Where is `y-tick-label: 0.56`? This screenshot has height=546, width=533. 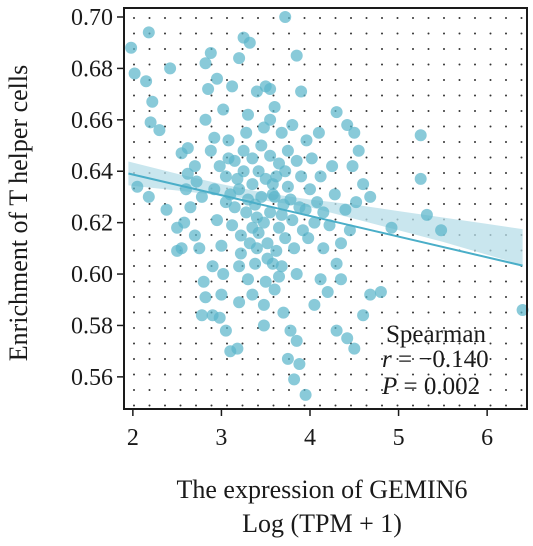 y-tick-label: 0.56 is located at coordinates (92, 378).